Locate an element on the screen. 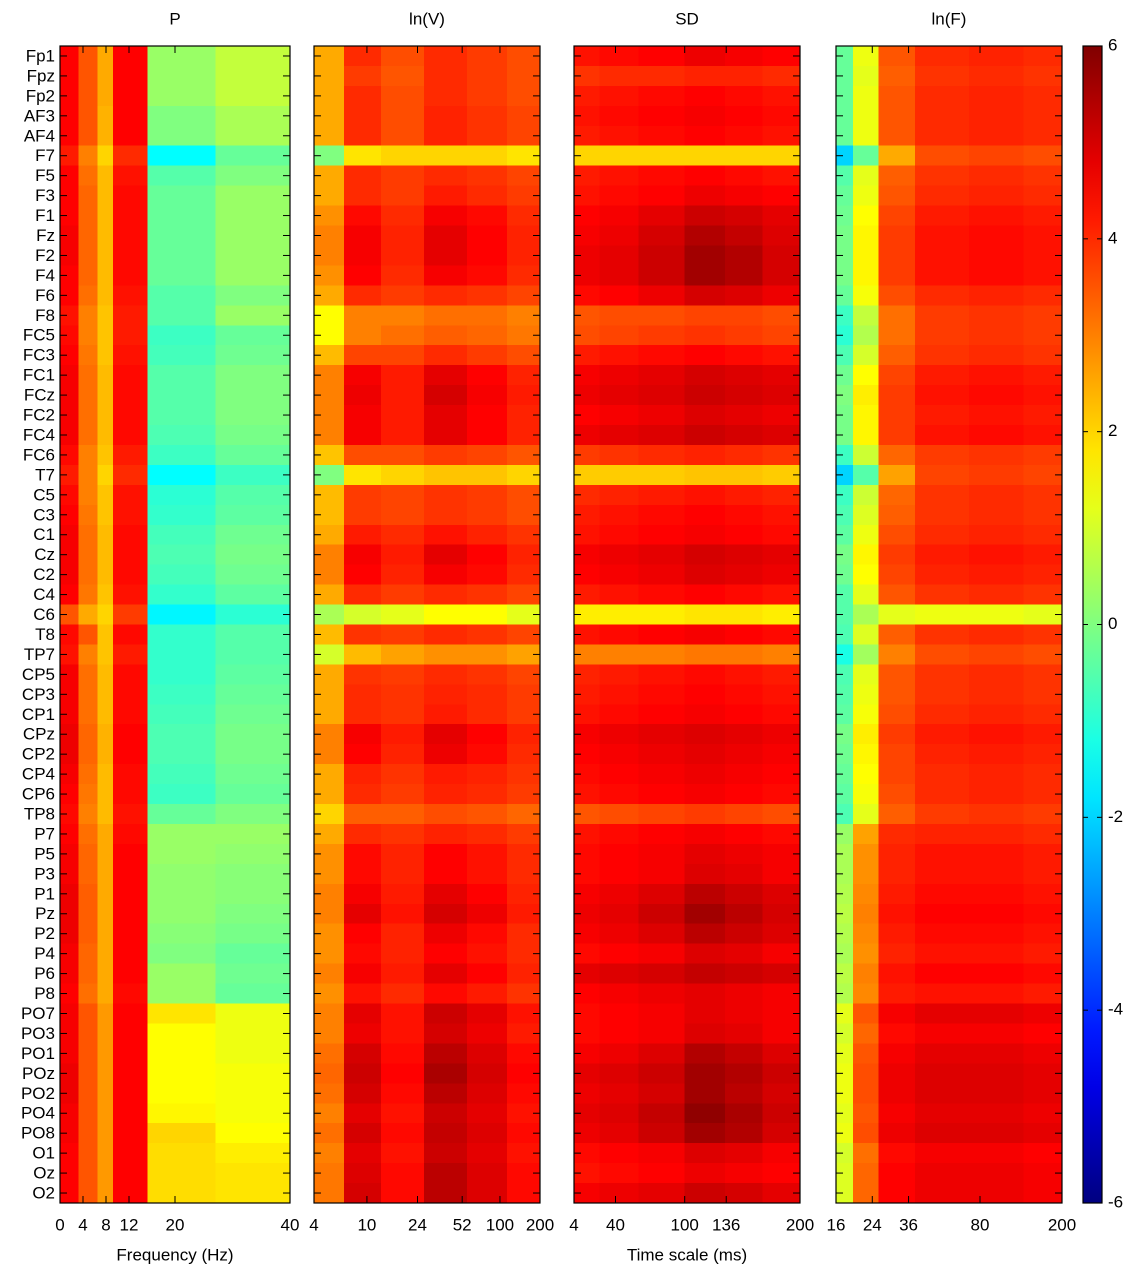 The height and width of the screenshot is (1268, 1133). y-tick-label: P2 is located at coordinates (44, 933).